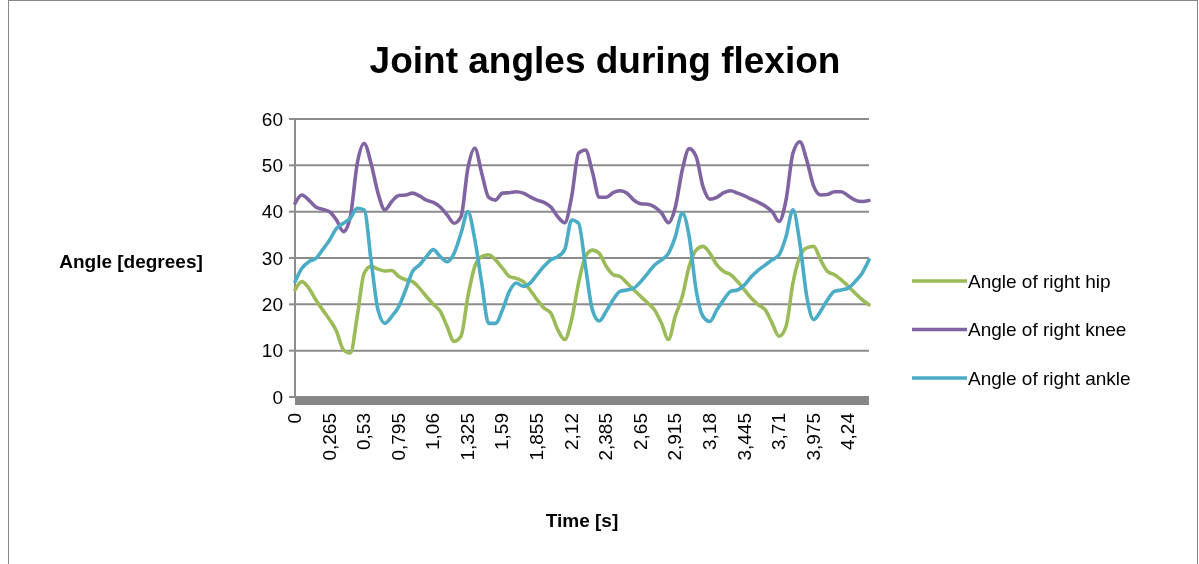 The height and width of the screenshot is (564, 1199). I want to click on x-tick-label: 2,12, so click(571, 431).